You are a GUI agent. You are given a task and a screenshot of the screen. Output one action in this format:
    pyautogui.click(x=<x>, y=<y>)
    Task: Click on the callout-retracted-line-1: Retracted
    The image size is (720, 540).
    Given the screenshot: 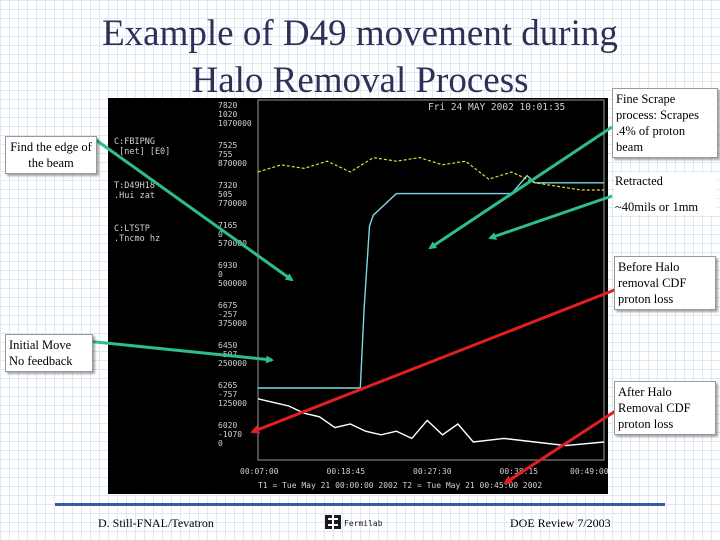 What is the action you would take?
    pyautogui.click(x=639, y=181)
    